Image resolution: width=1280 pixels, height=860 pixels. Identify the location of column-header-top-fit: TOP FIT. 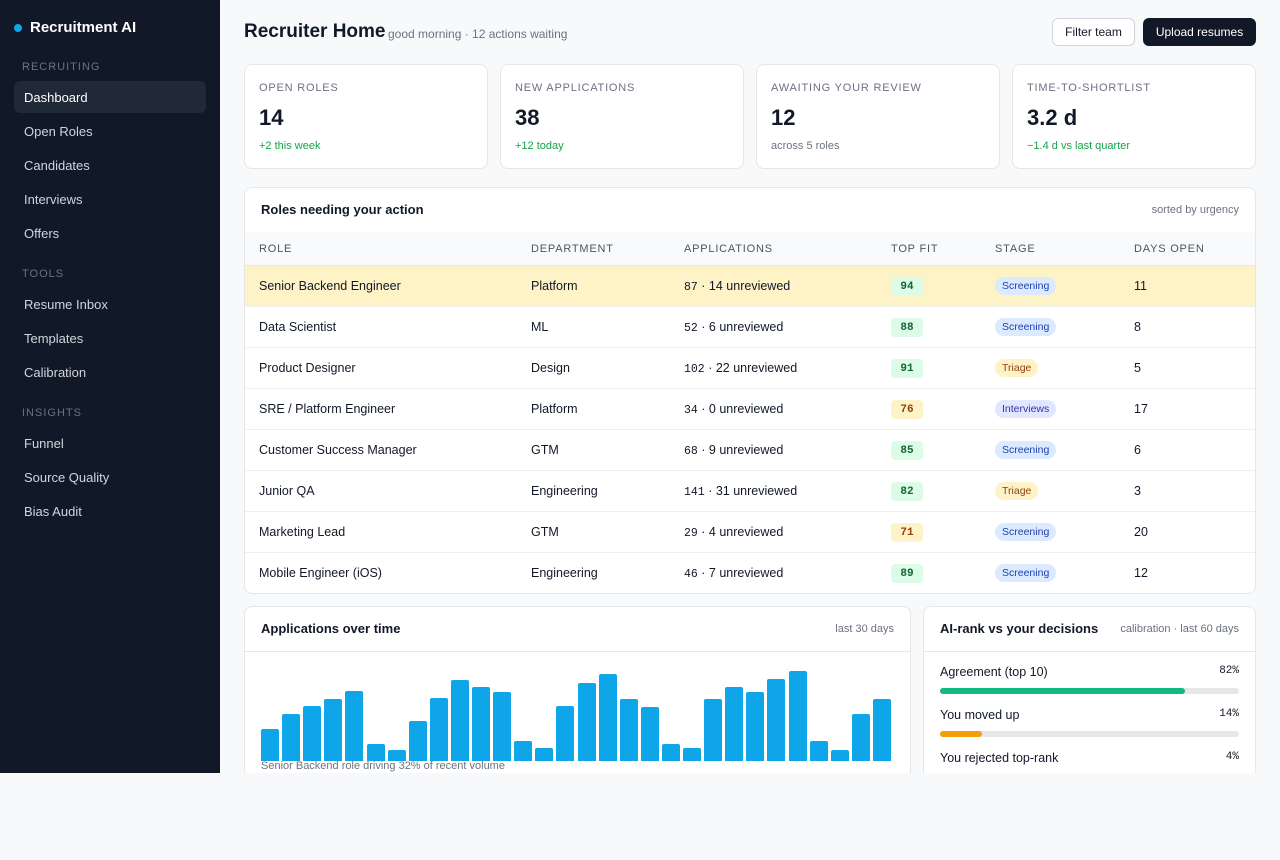
(915, 249).